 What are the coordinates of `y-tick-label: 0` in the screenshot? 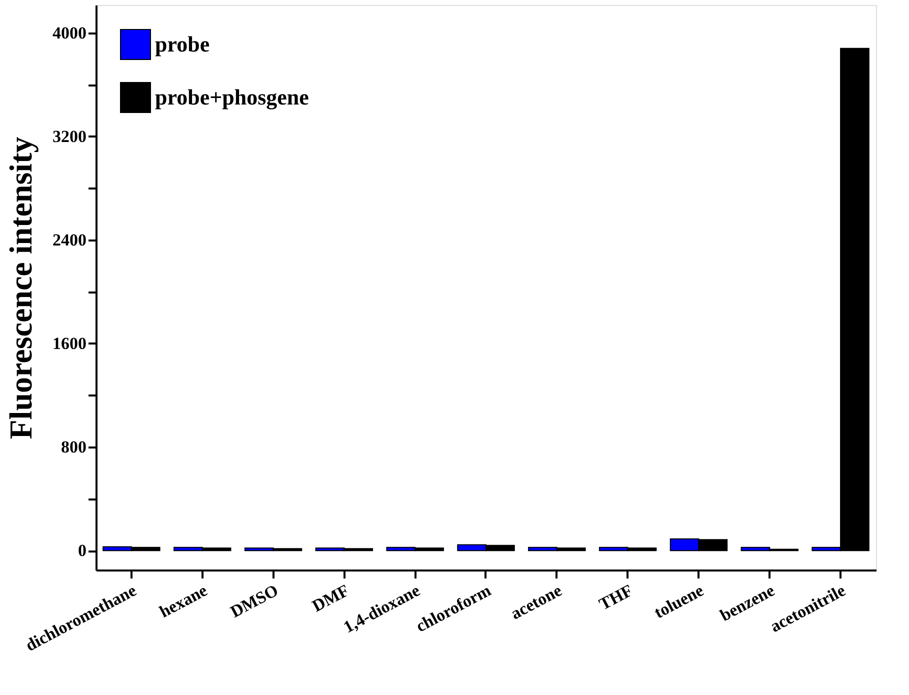 It's located at (82, 550).